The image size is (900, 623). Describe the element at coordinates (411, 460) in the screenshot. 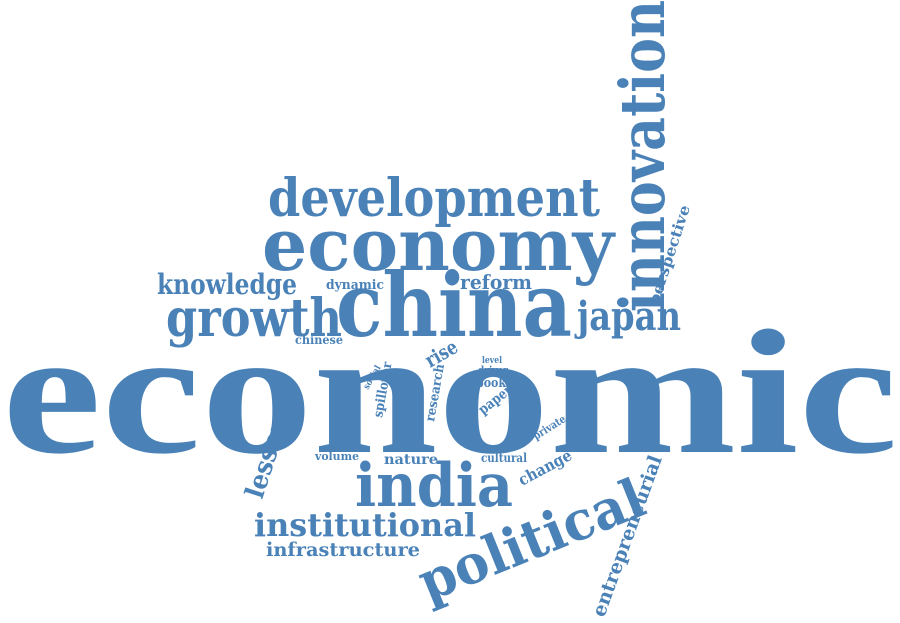

I see `word-nature: nature` at that location.